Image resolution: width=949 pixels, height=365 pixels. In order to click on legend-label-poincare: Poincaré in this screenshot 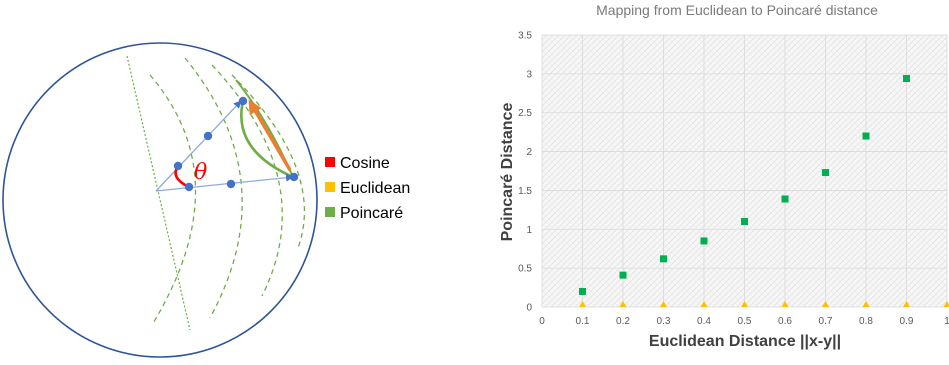, I will do `click(371, 213)`.